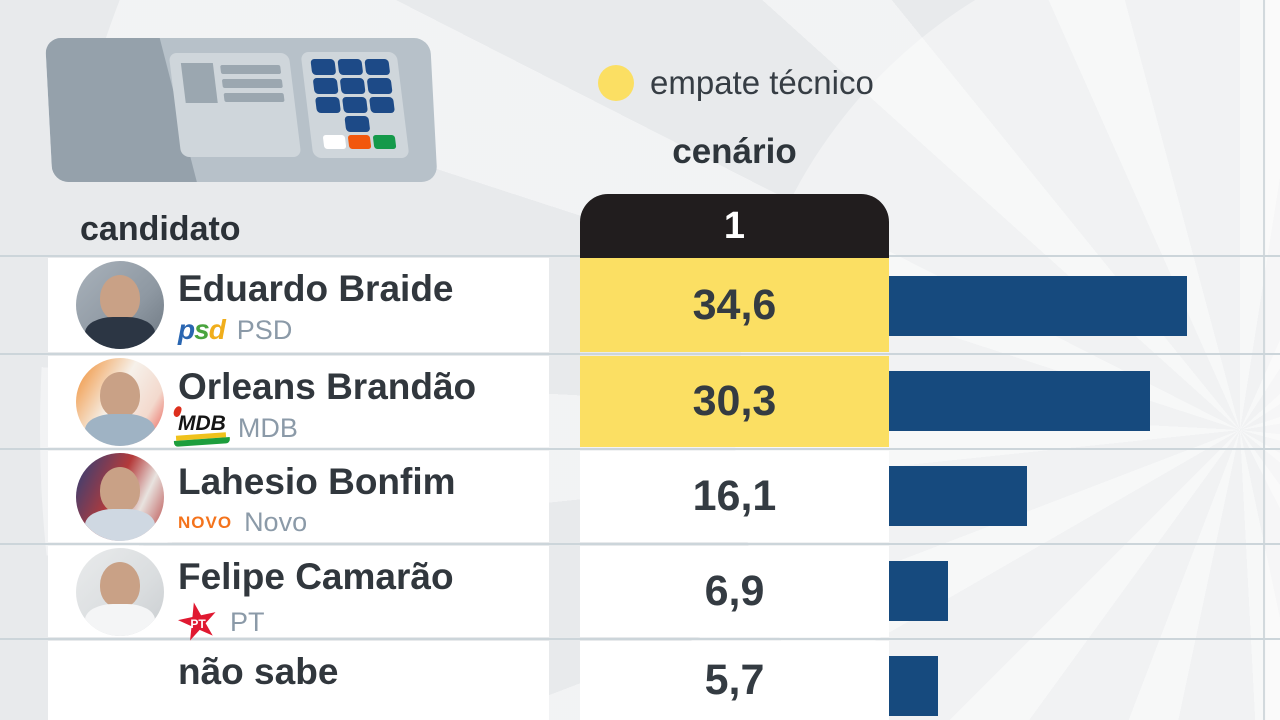  I want to click on candidate-row: Eduardo Braide psd PSD, so click(298, 305).